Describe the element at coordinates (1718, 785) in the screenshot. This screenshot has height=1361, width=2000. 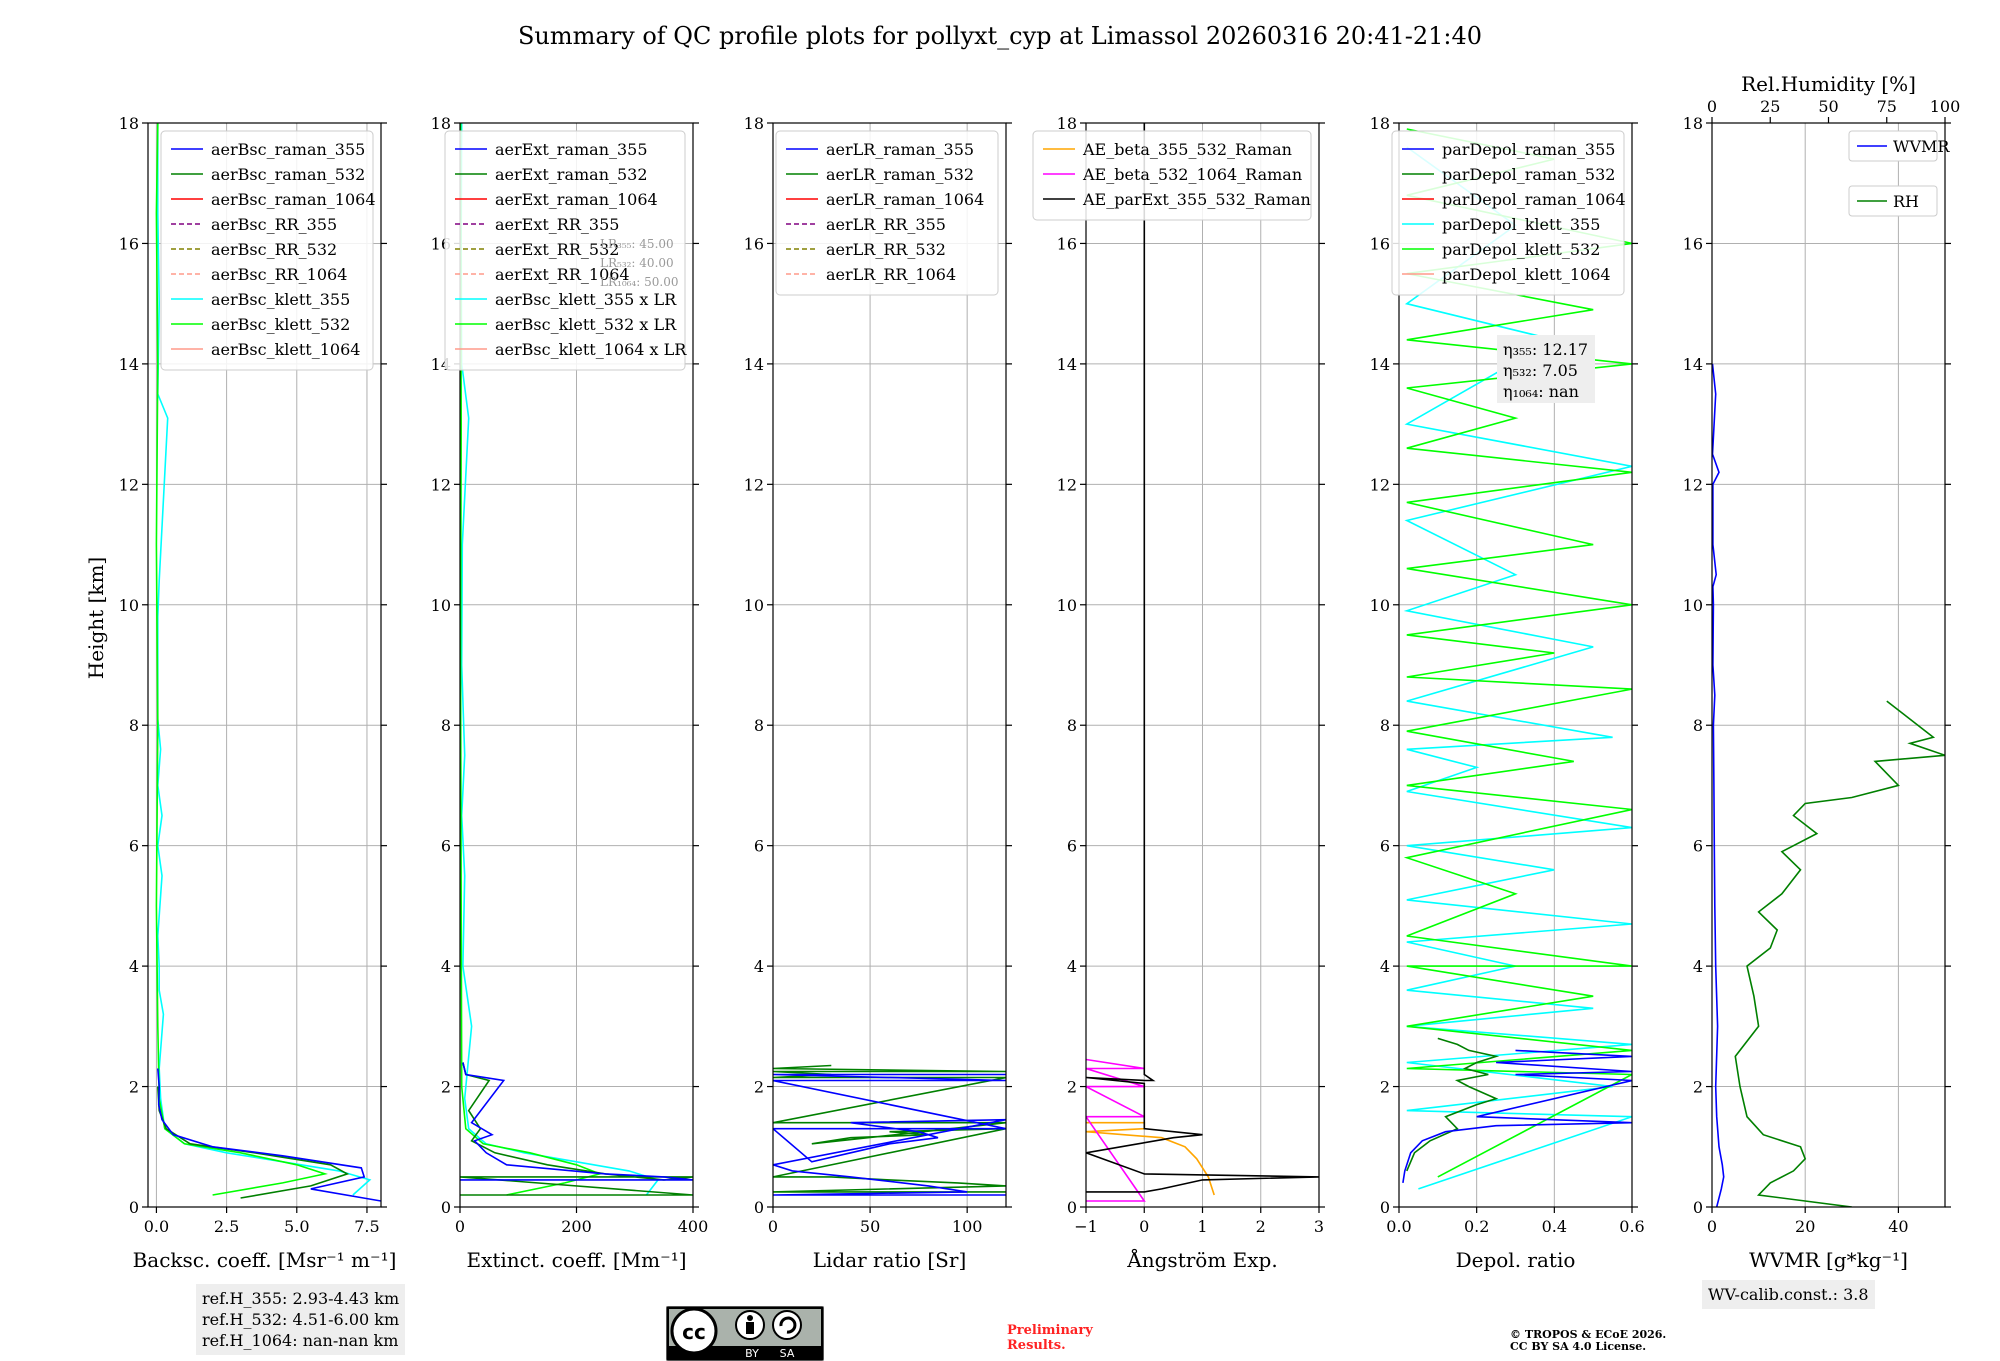
I see `series-WVMR` at that location.